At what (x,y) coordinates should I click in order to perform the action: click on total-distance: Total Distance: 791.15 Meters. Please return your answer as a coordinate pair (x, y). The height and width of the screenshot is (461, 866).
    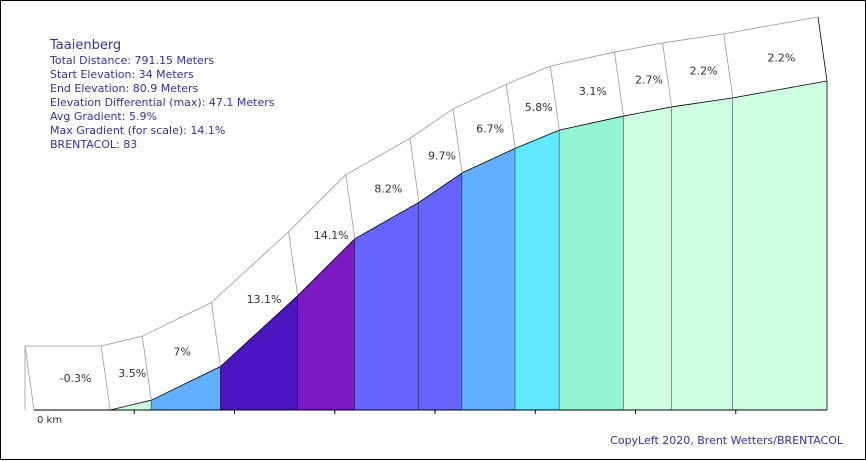
    Looking at the image, I should click on (132, 60).